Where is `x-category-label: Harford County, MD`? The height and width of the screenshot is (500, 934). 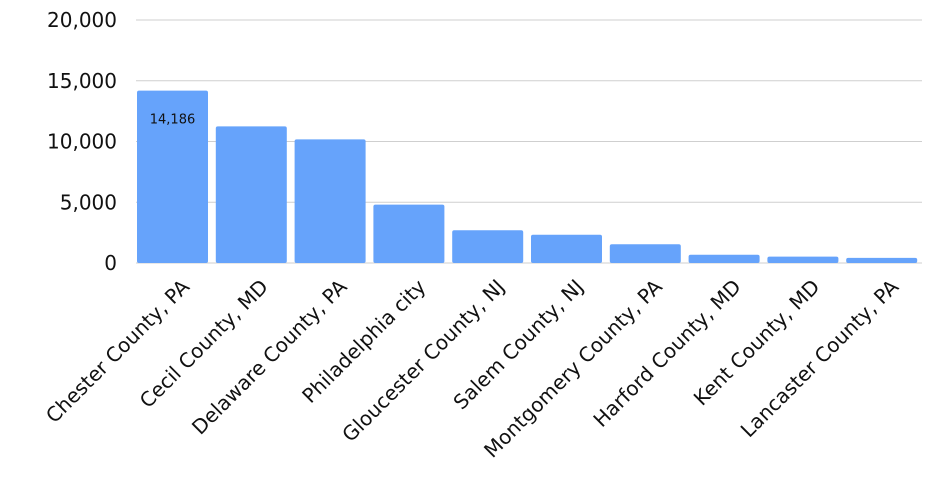 x-category-label: Harford County, MD is located at coordinates (666, 353).